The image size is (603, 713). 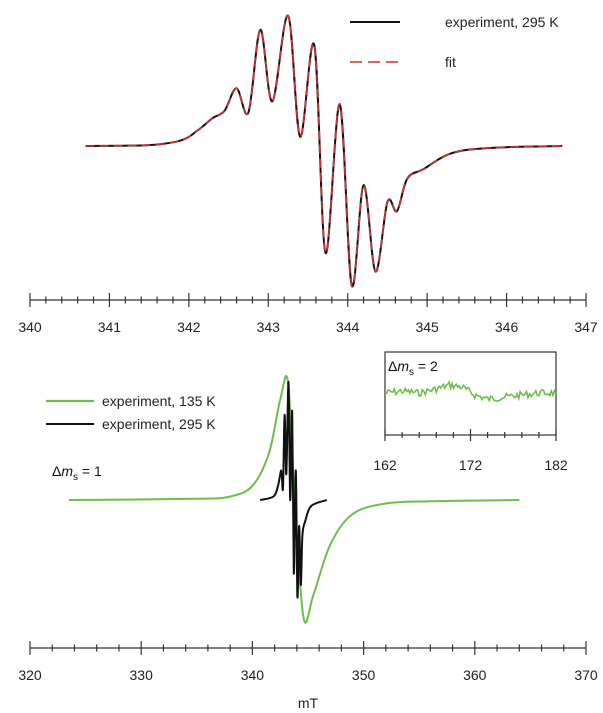 What do you see at coordinates (348, 327) in the screenshot?
I see `x-tick-label: 344` at bounding box center [348, 327].